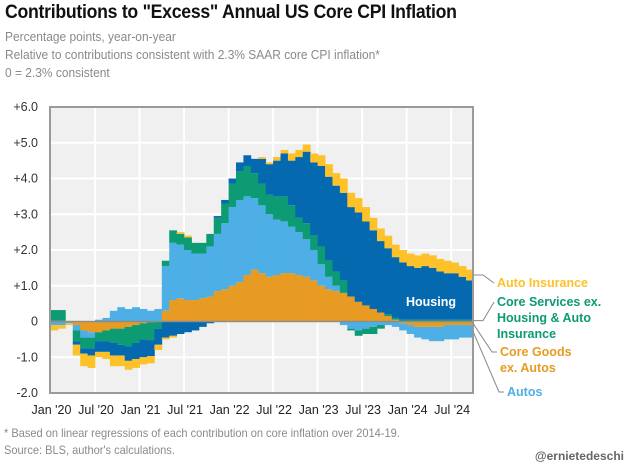  I want to click on y-tick-label: +5.0, so click(25, 143).